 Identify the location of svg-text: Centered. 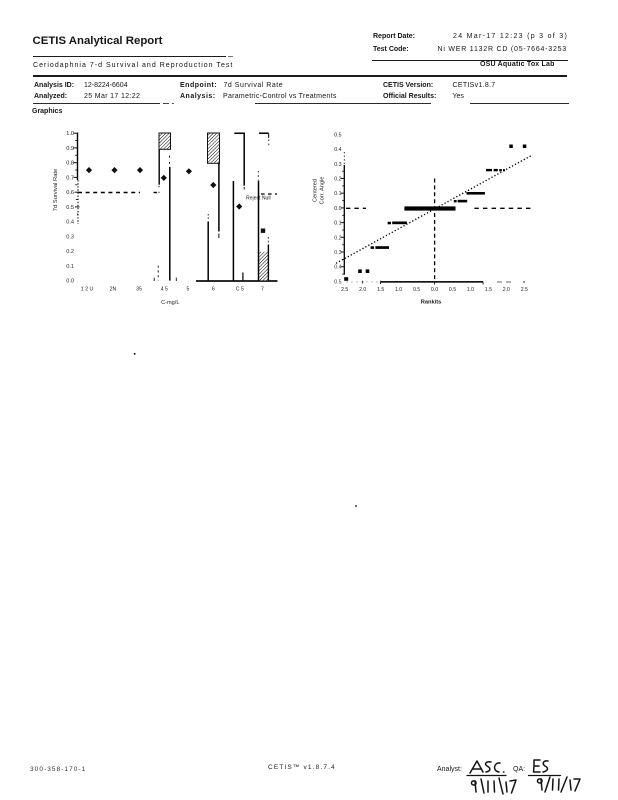
(316, 190).